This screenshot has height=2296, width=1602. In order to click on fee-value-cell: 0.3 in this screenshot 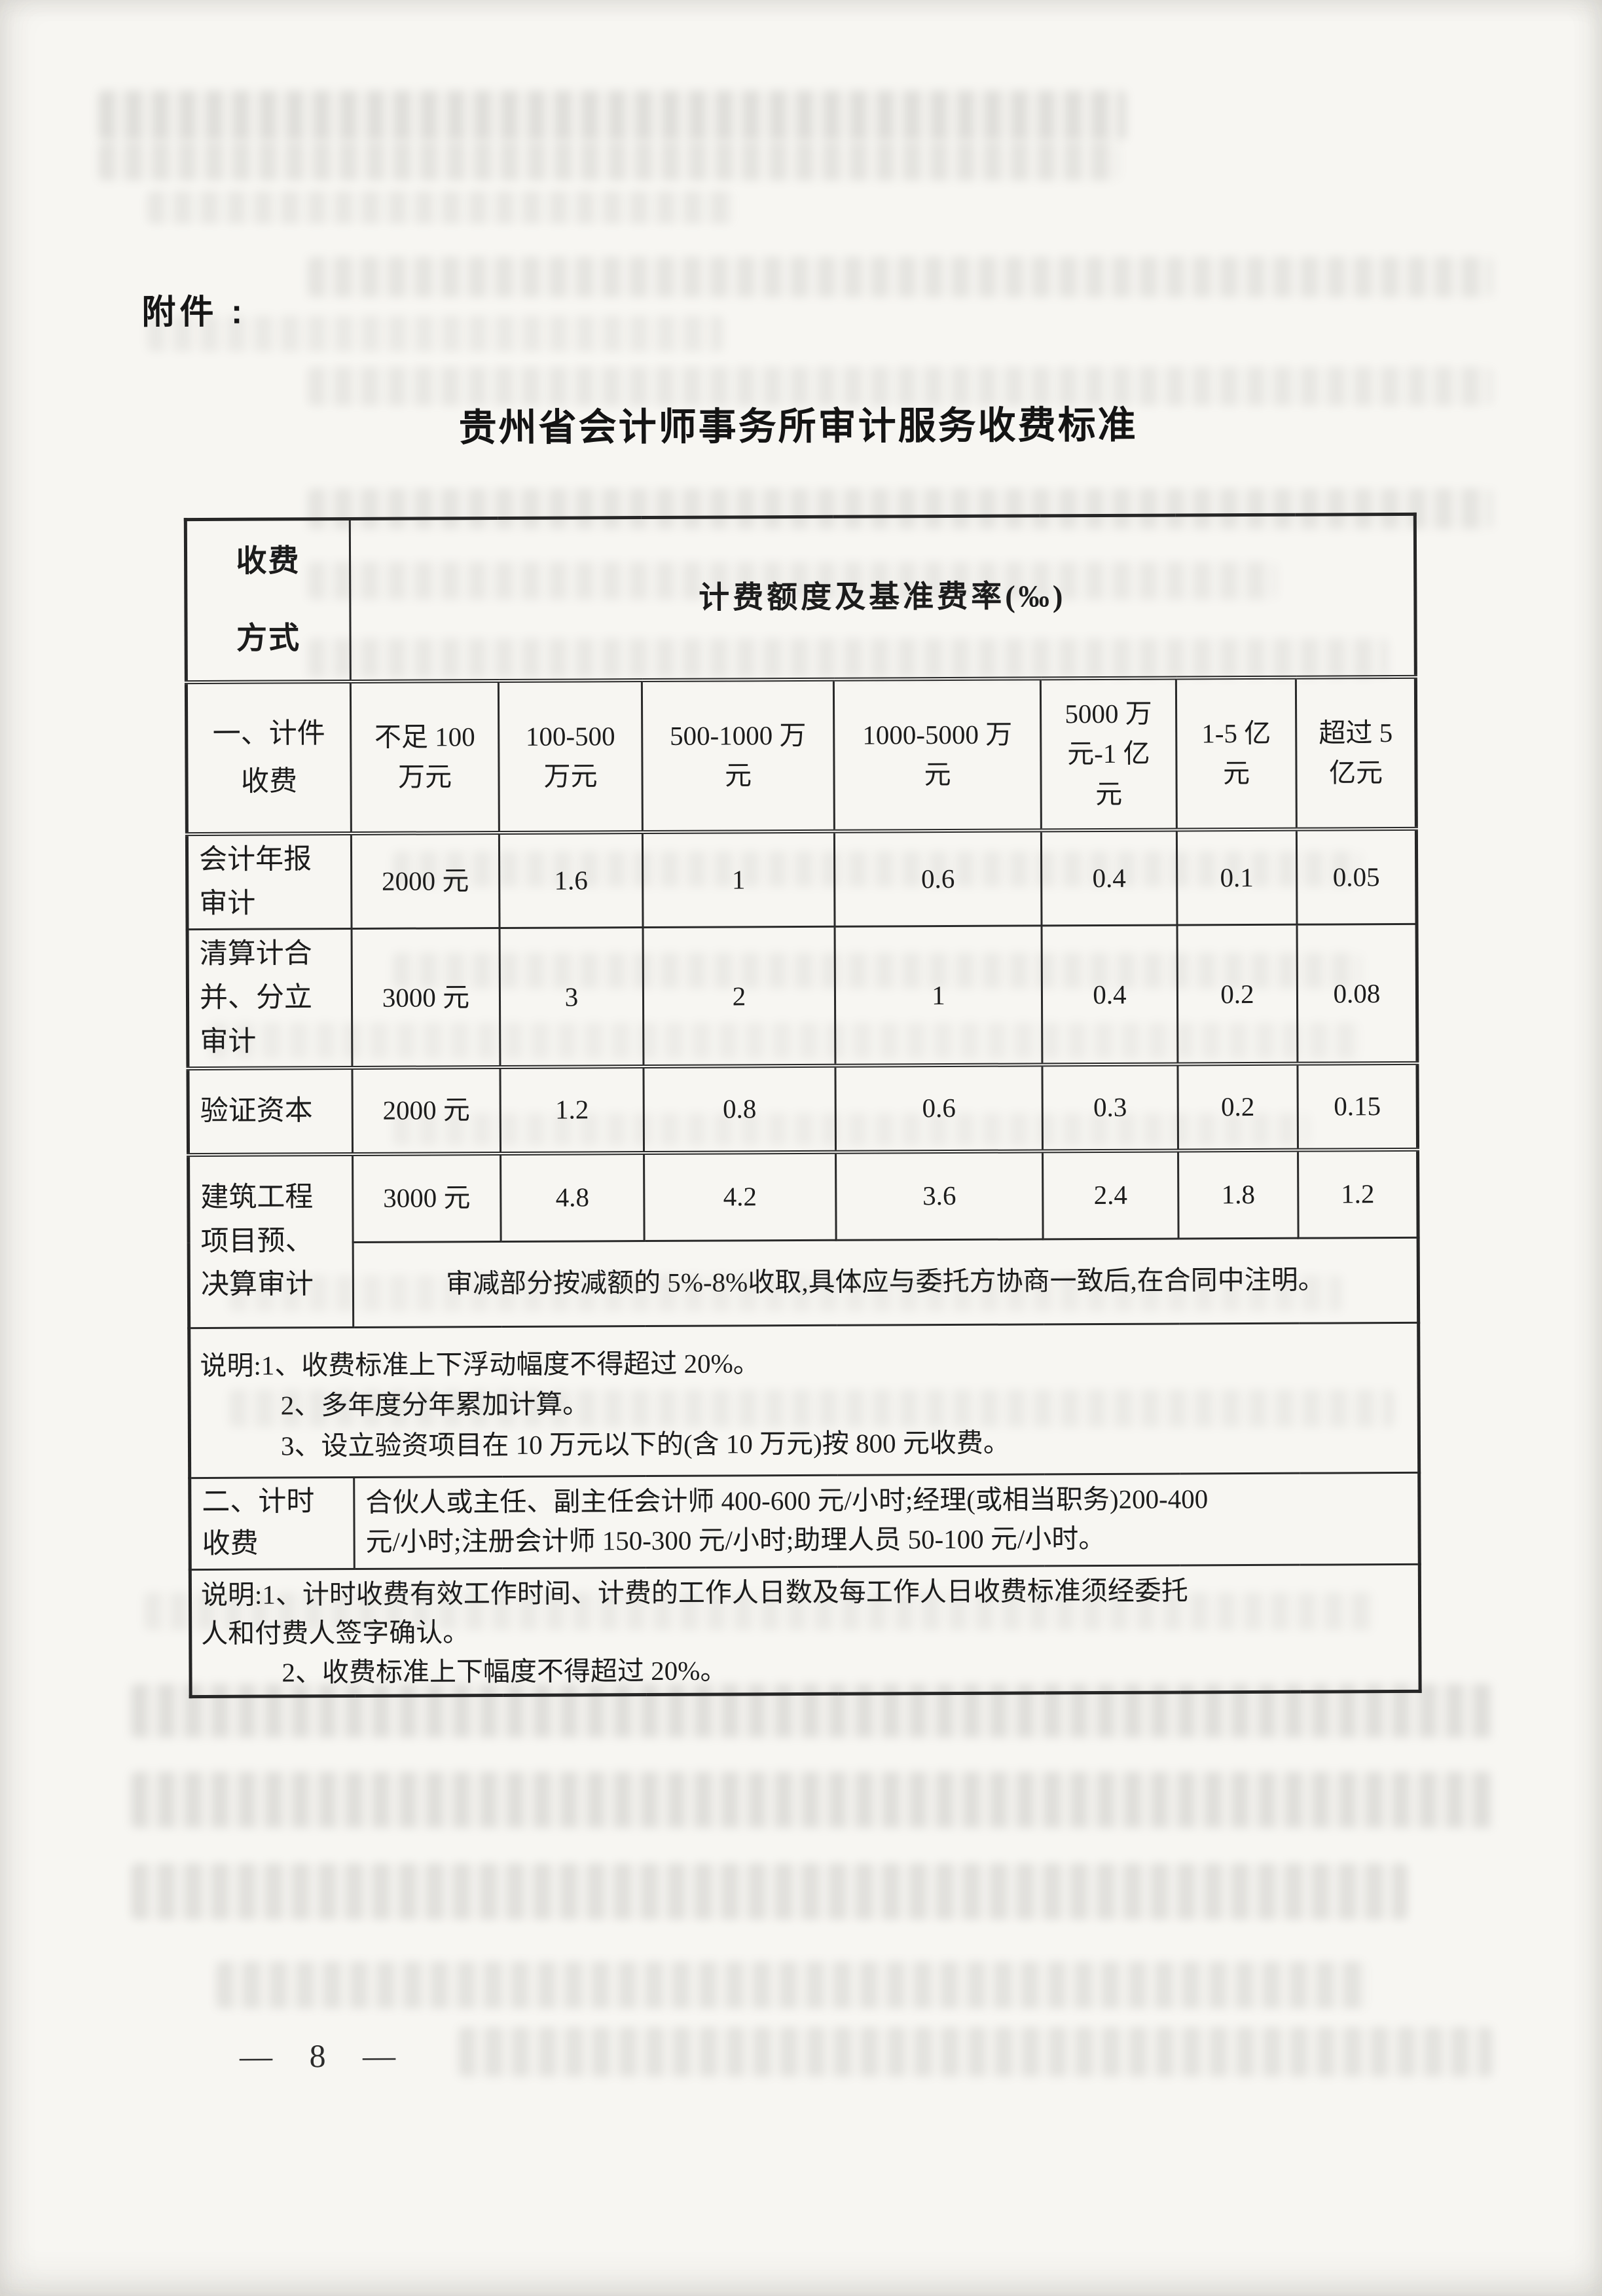, I will do `click(1110, 1108)`.